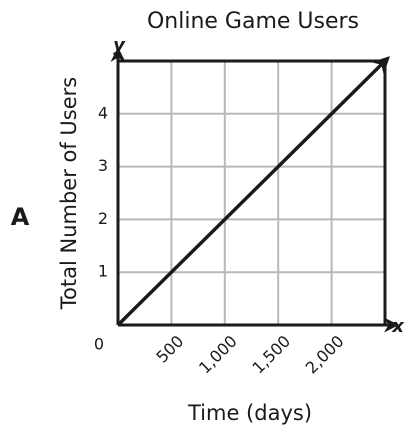  I want to click on x-tick-label: 1,500, so click(271, 355).